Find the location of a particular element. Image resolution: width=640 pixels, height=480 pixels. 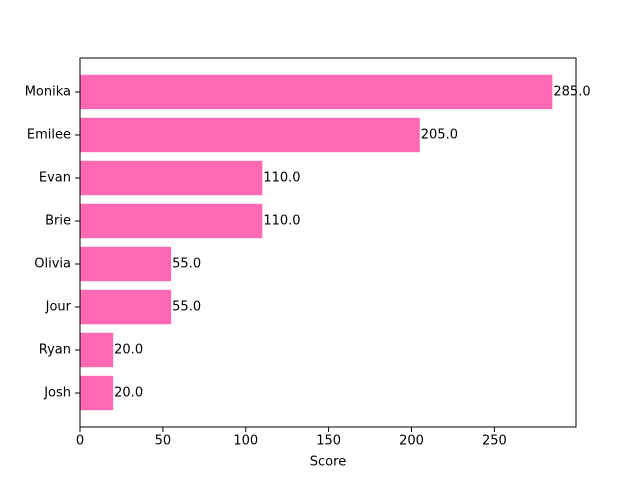

x-tick-label: 200 is located at coordinates (411, 441).